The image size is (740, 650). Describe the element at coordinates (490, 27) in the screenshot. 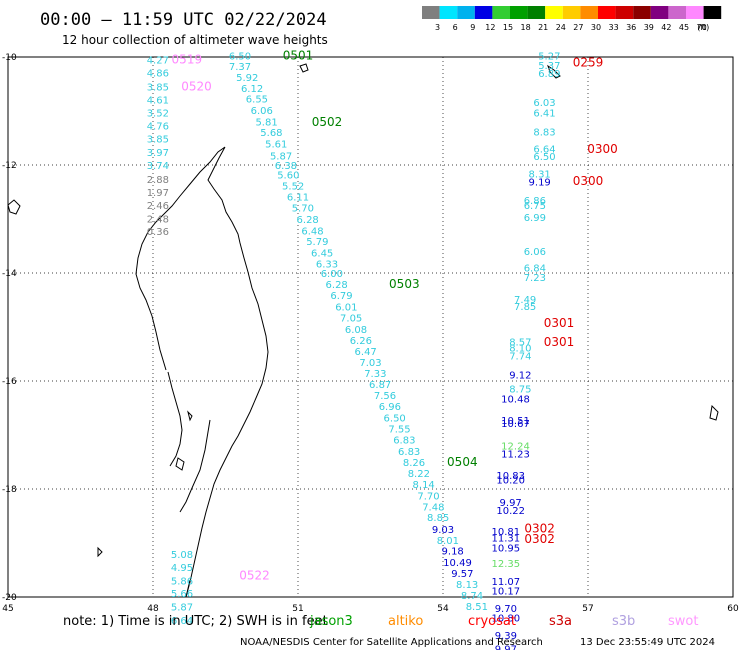

I see `legend-tick-label: 12` at that location.